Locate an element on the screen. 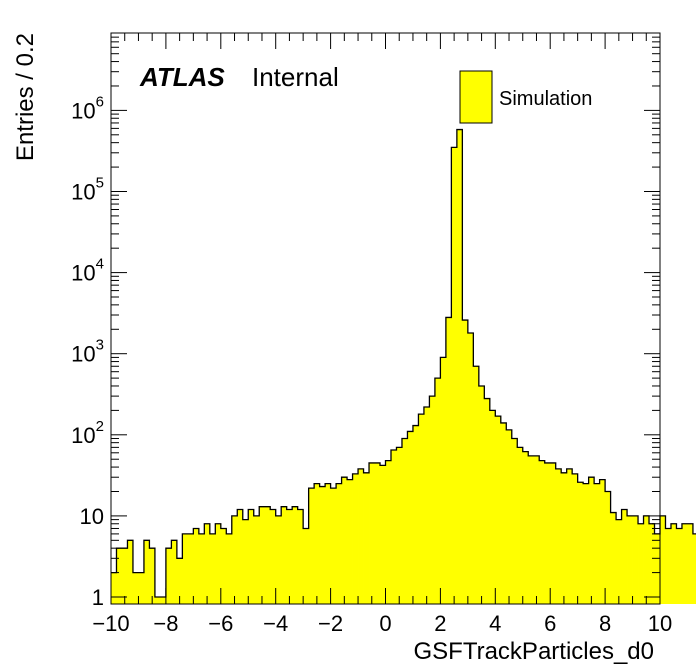  x-tick-label: 6 is located at coordinates (550, 623).